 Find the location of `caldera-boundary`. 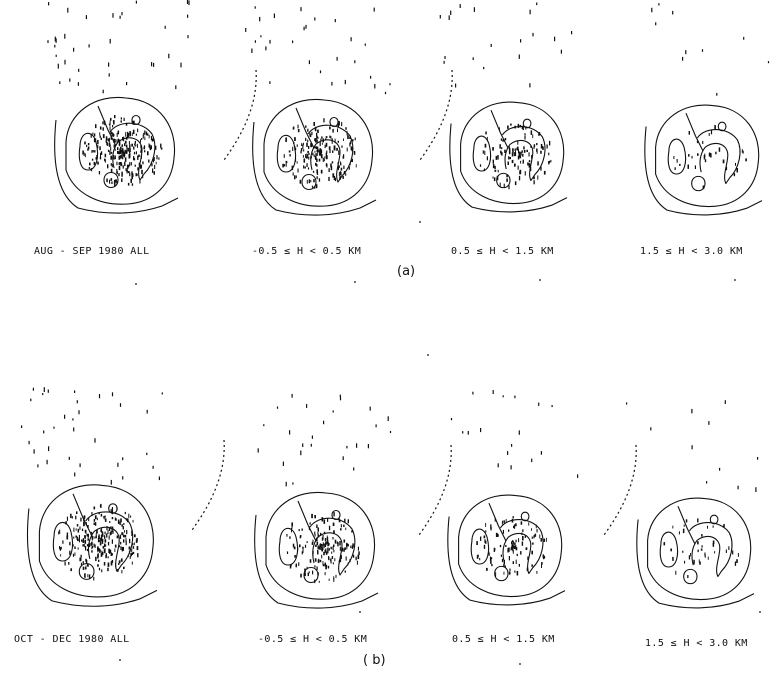

caldera-boundary is located at coordinates (318, 152).